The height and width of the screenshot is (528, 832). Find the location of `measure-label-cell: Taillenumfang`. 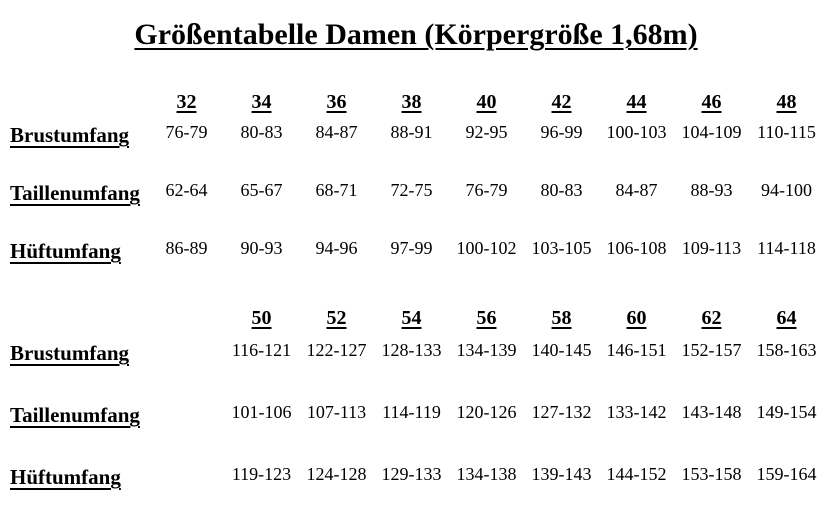

measure-label-cell: Taillenumfang is located at coordinates (74, 203).